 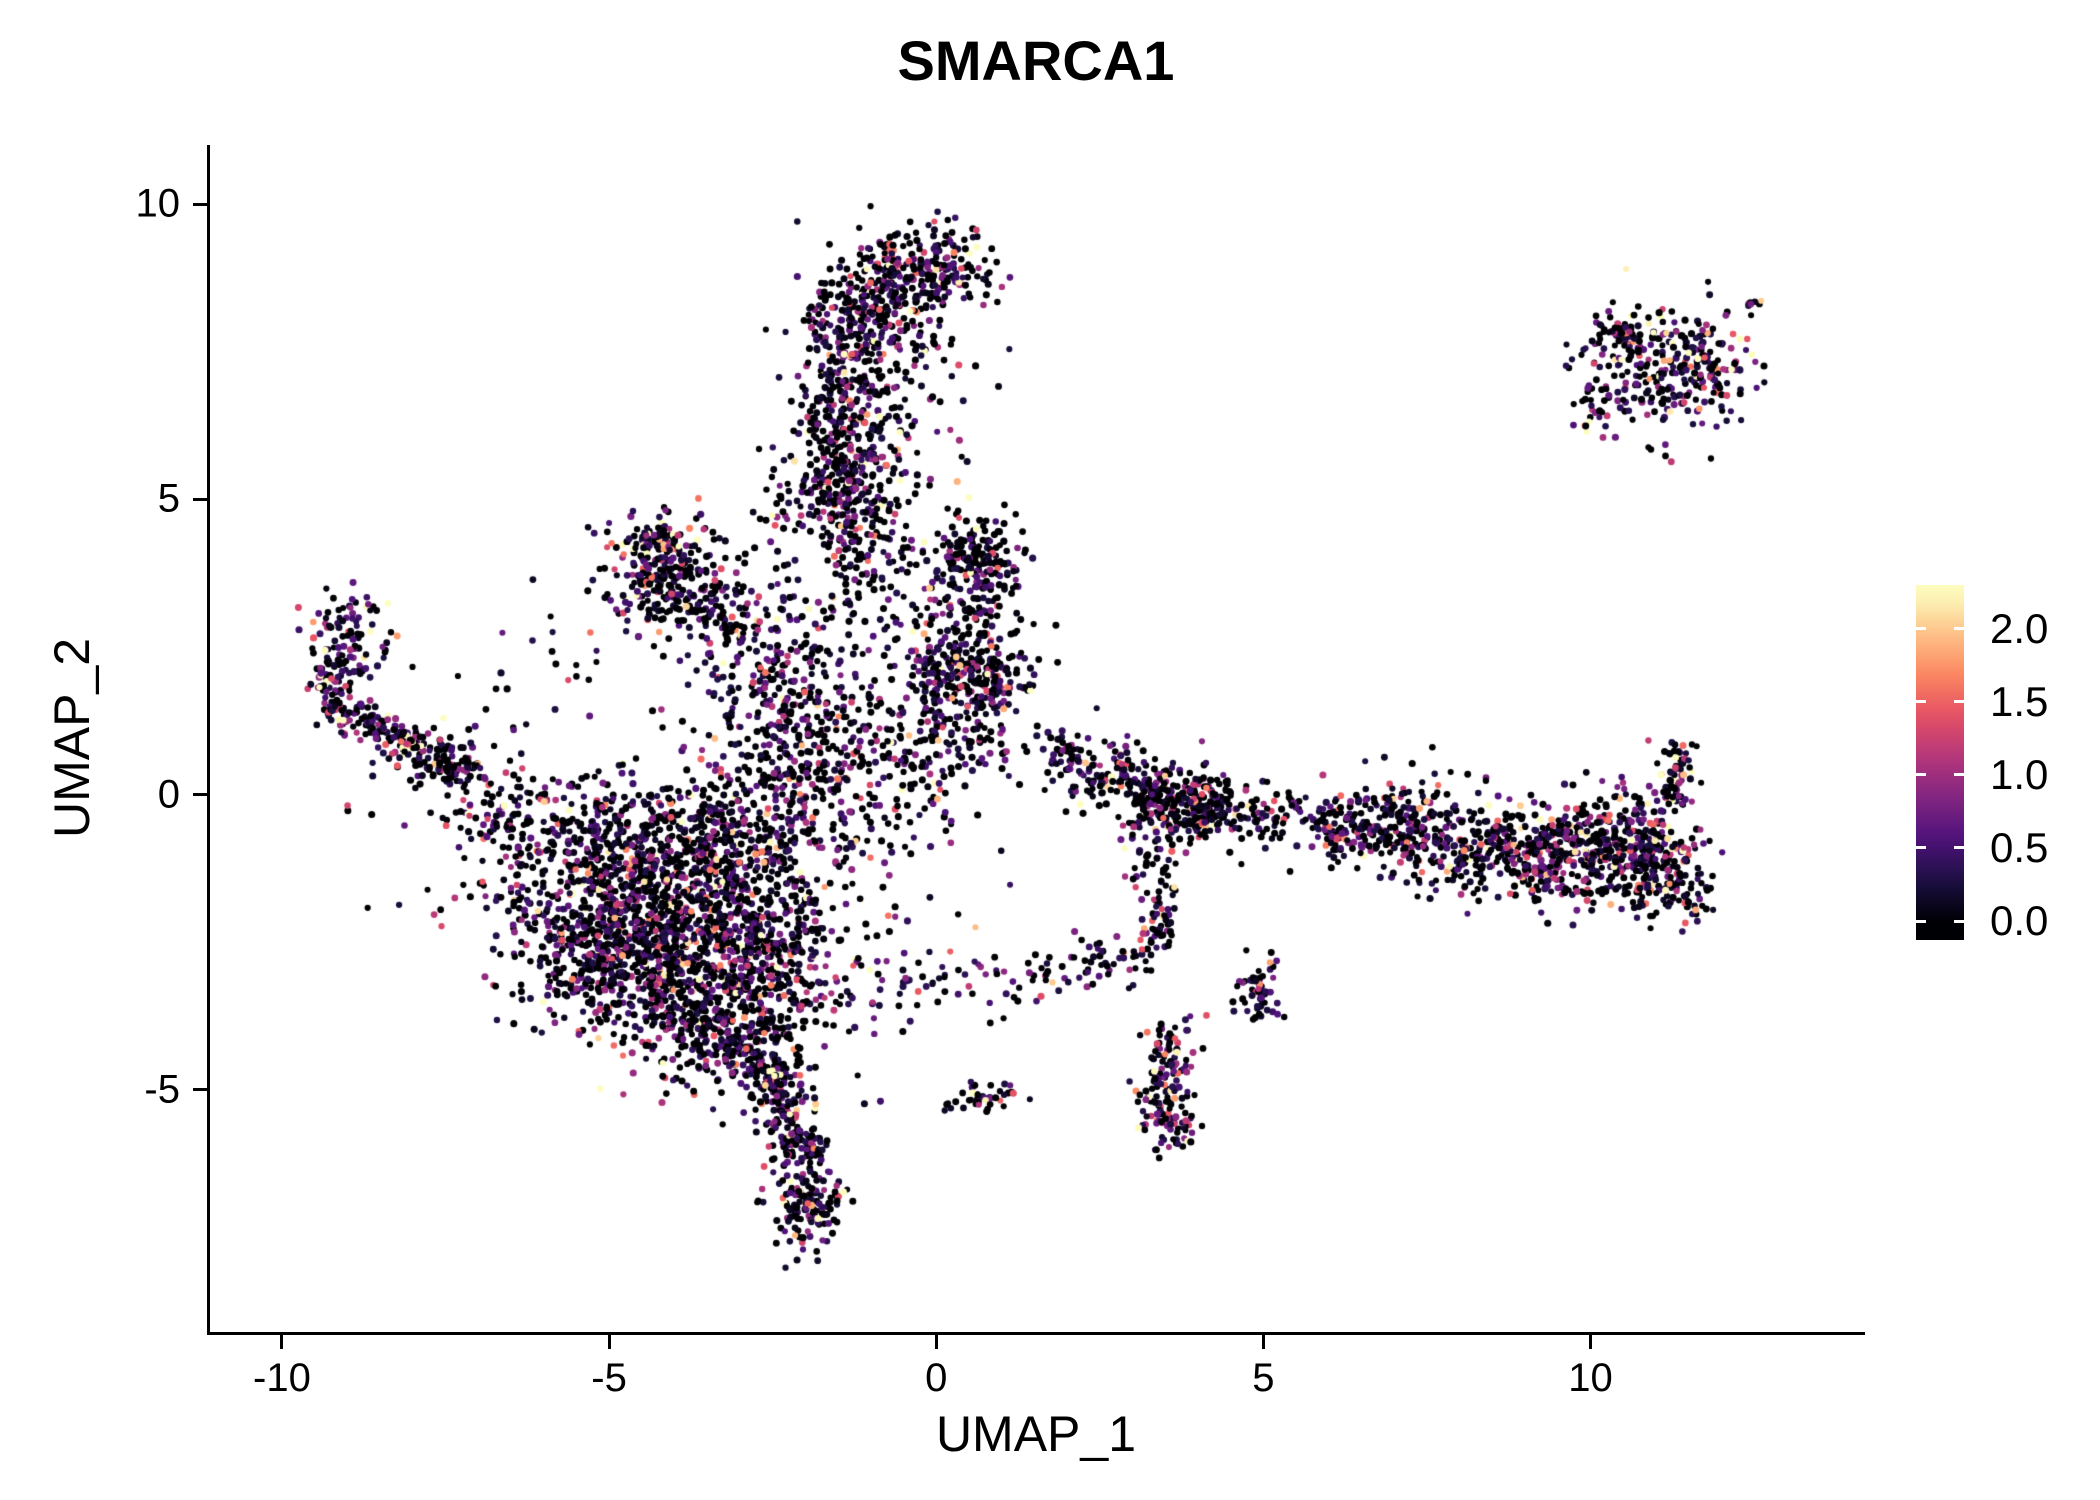 What do you see at coordinates (2019, 701) in the screenshot?
I see `colorbar-tick-label: 1.5` at bounding box center [2019, 701].